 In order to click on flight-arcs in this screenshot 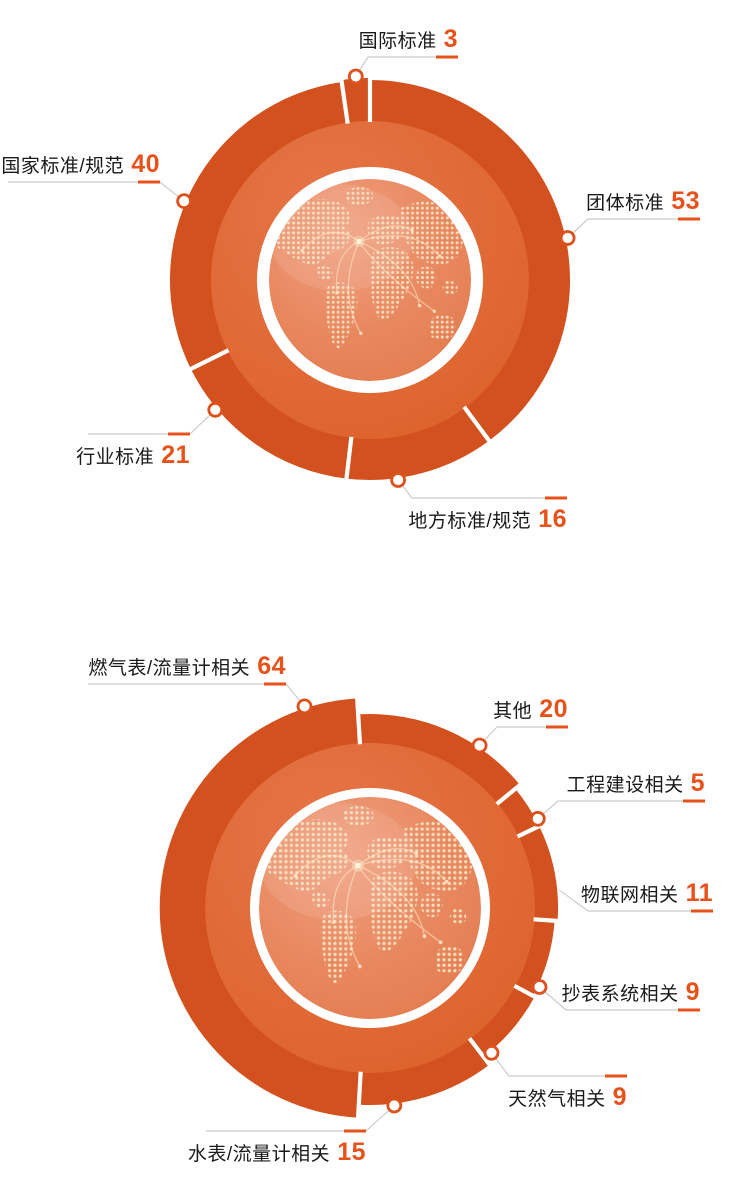, I will do `click(371, 907)`.